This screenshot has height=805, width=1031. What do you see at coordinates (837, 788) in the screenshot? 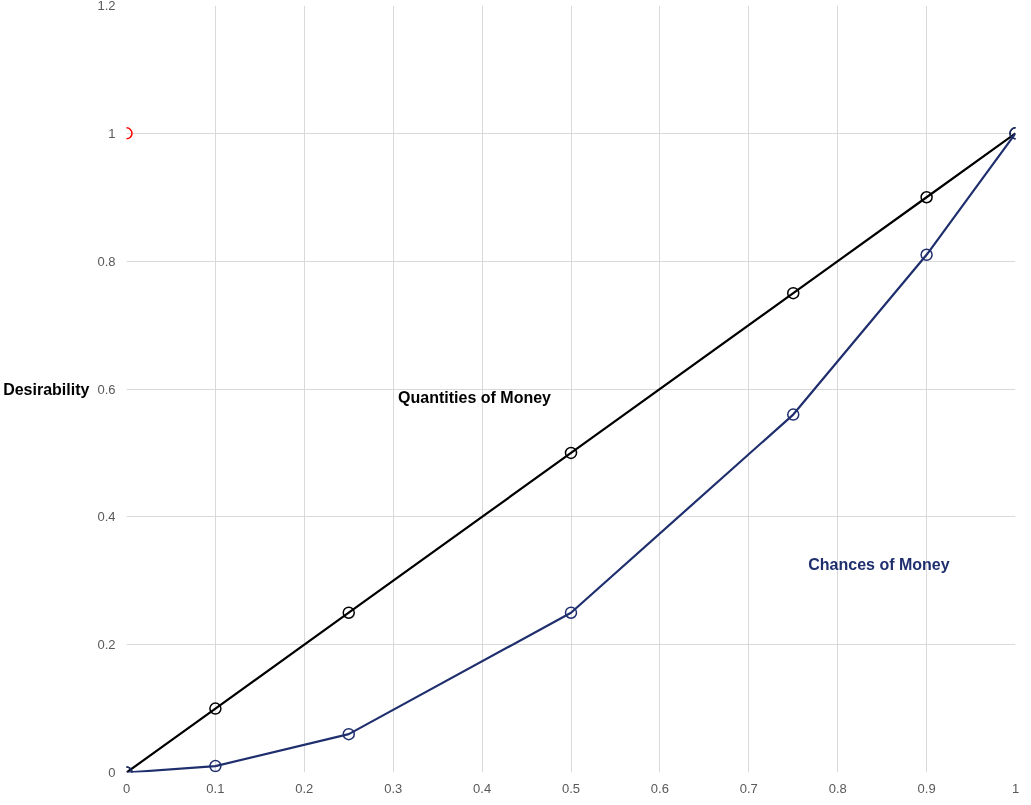
I see `x-tick-label: 0.8` at bounding box center [837, 788].